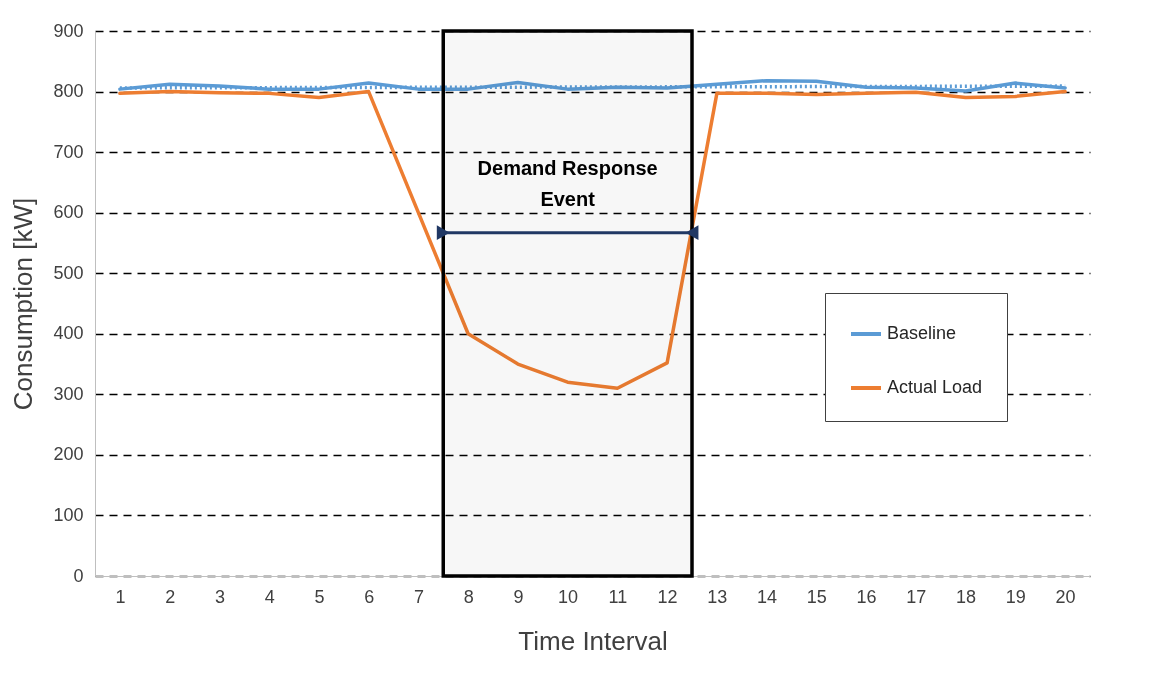 This screenshot has width=1149, height=689. I want to click on legend-label: Baseline, so click(922, 333).